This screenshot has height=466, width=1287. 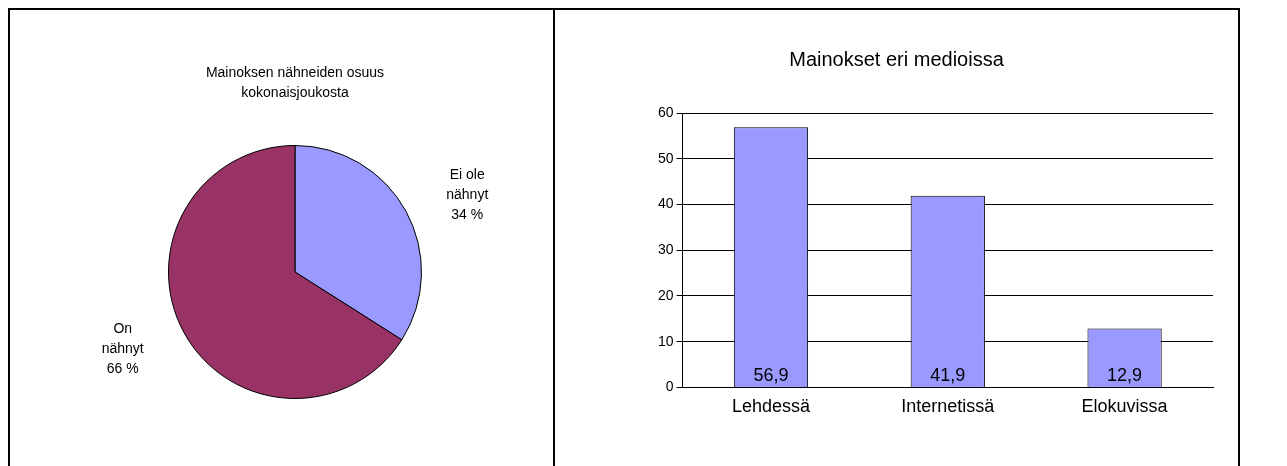 What do you see at coordinates (665, 111) in the screenshot?
I see `y-tick-label: 60` at bounding box center [665, 111].